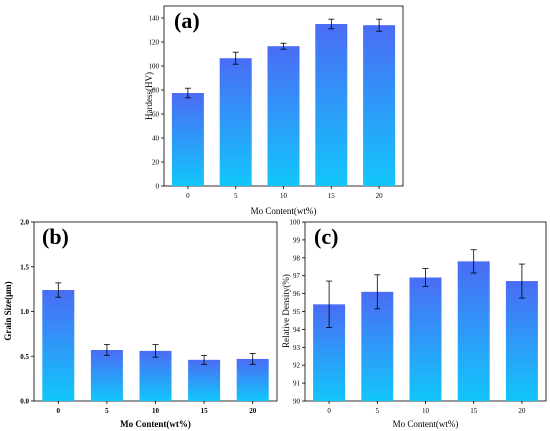 This screenshot has width=550, height=431. I want to click on chart-a-y-tick-label: 0, so click(158, 187).